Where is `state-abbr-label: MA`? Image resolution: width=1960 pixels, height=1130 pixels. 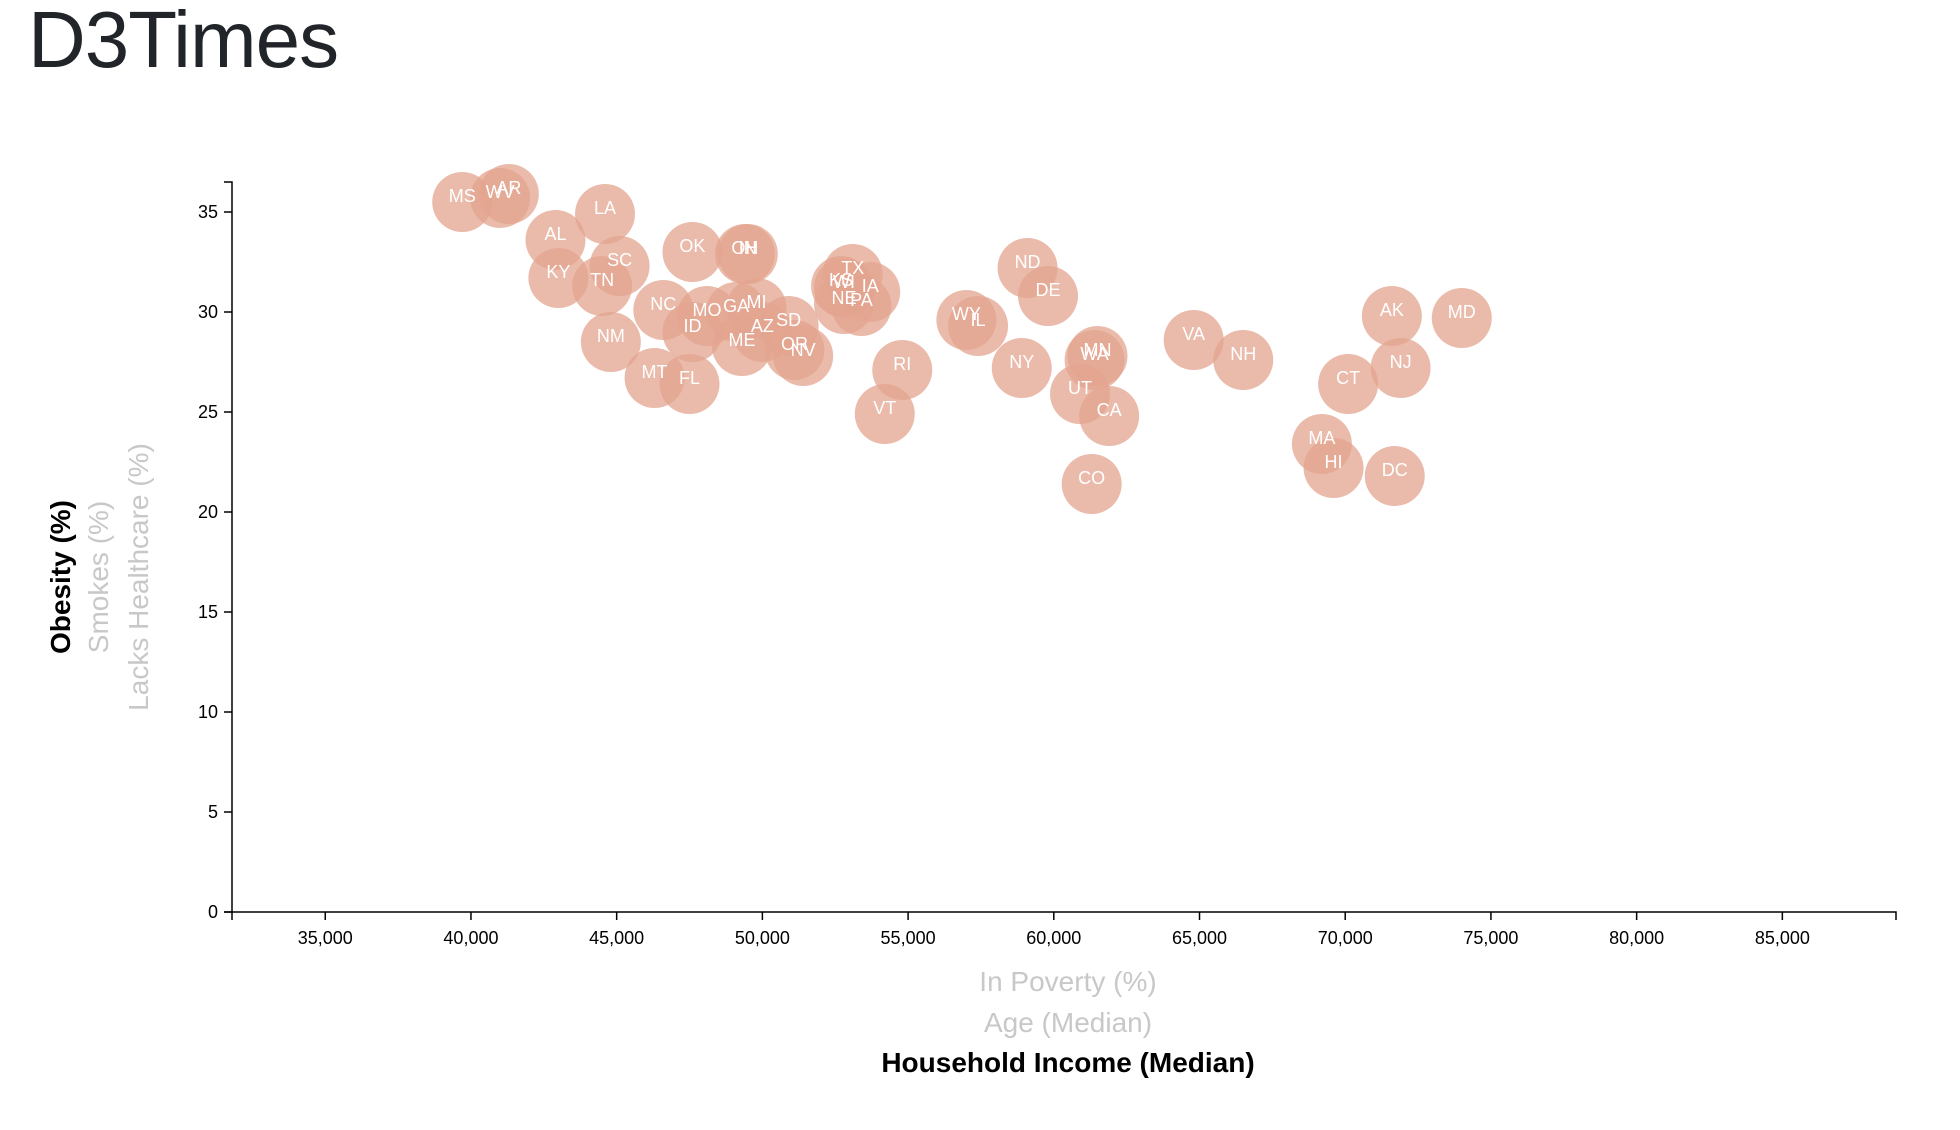
state-abbr-label: MA is located at coordinates (1321, 438).